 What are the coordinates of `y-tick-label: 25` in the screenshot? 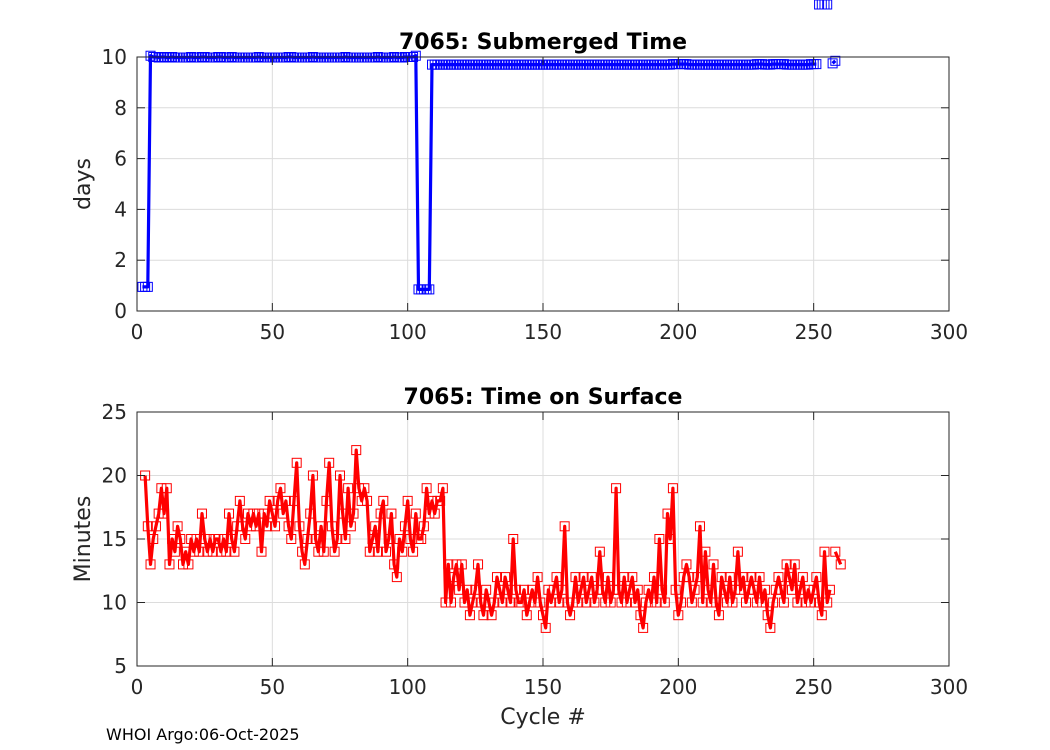 It's located at (114, 412).